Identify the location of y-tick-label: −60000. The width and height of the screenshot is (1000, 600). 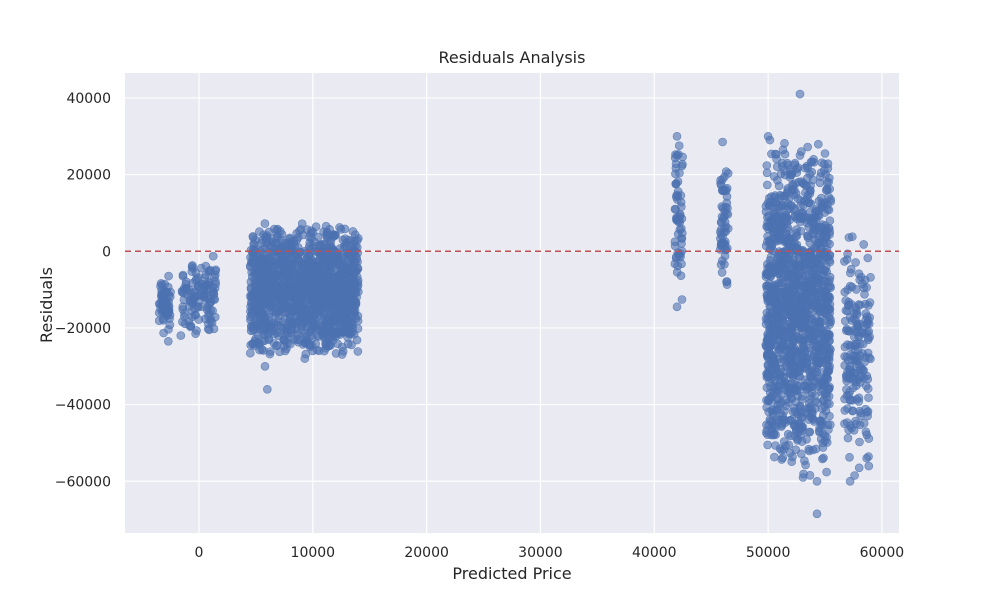
(83, 482).